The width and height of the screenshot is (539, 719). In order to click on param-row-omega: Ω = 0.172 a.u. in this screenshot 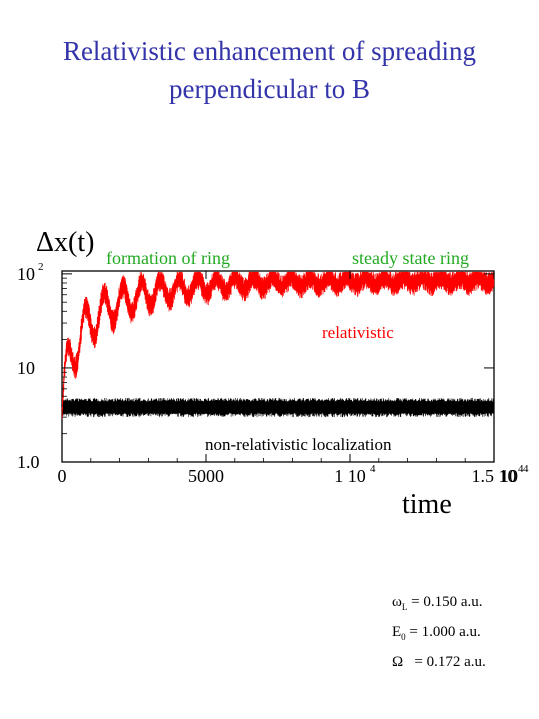, I will do `click(439, 665)`.